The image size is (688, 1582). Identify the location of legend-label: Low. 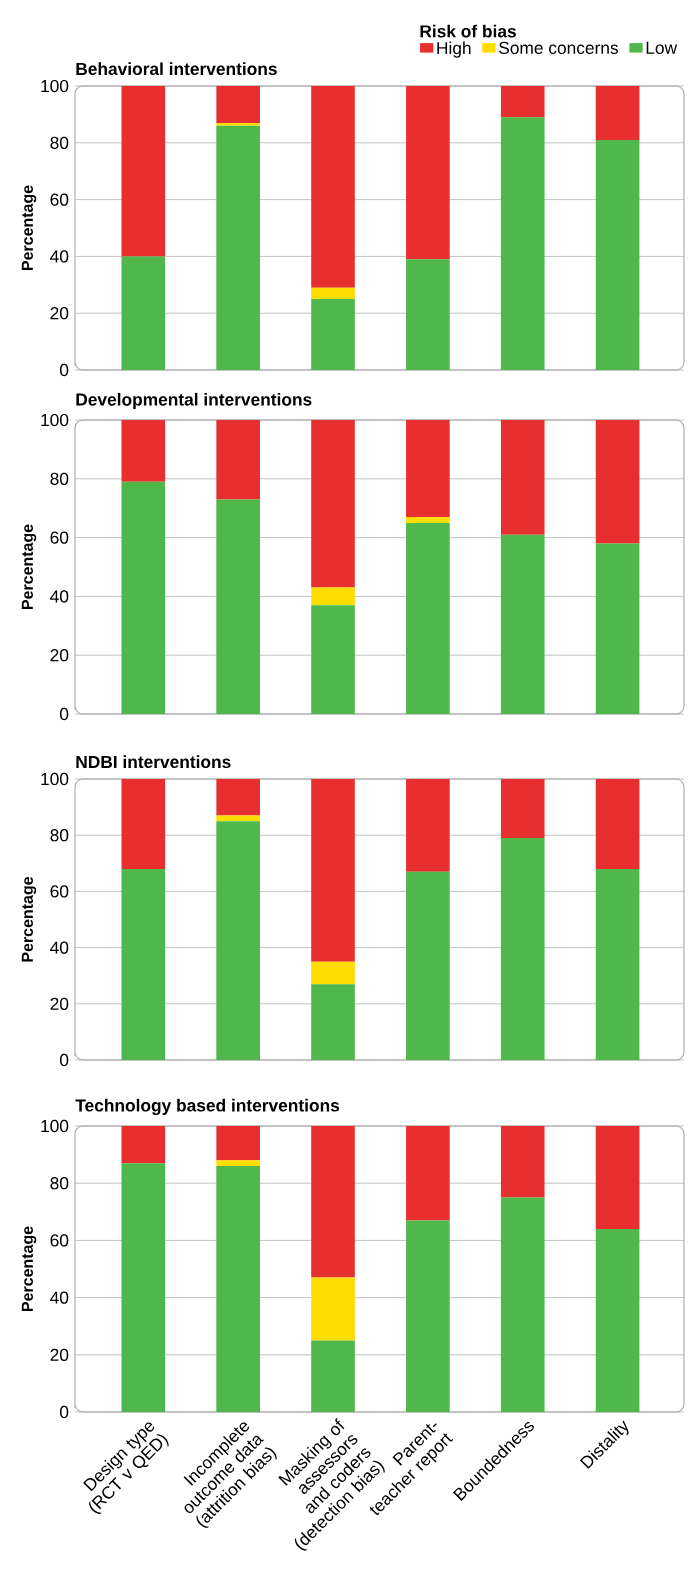
(662, 47).